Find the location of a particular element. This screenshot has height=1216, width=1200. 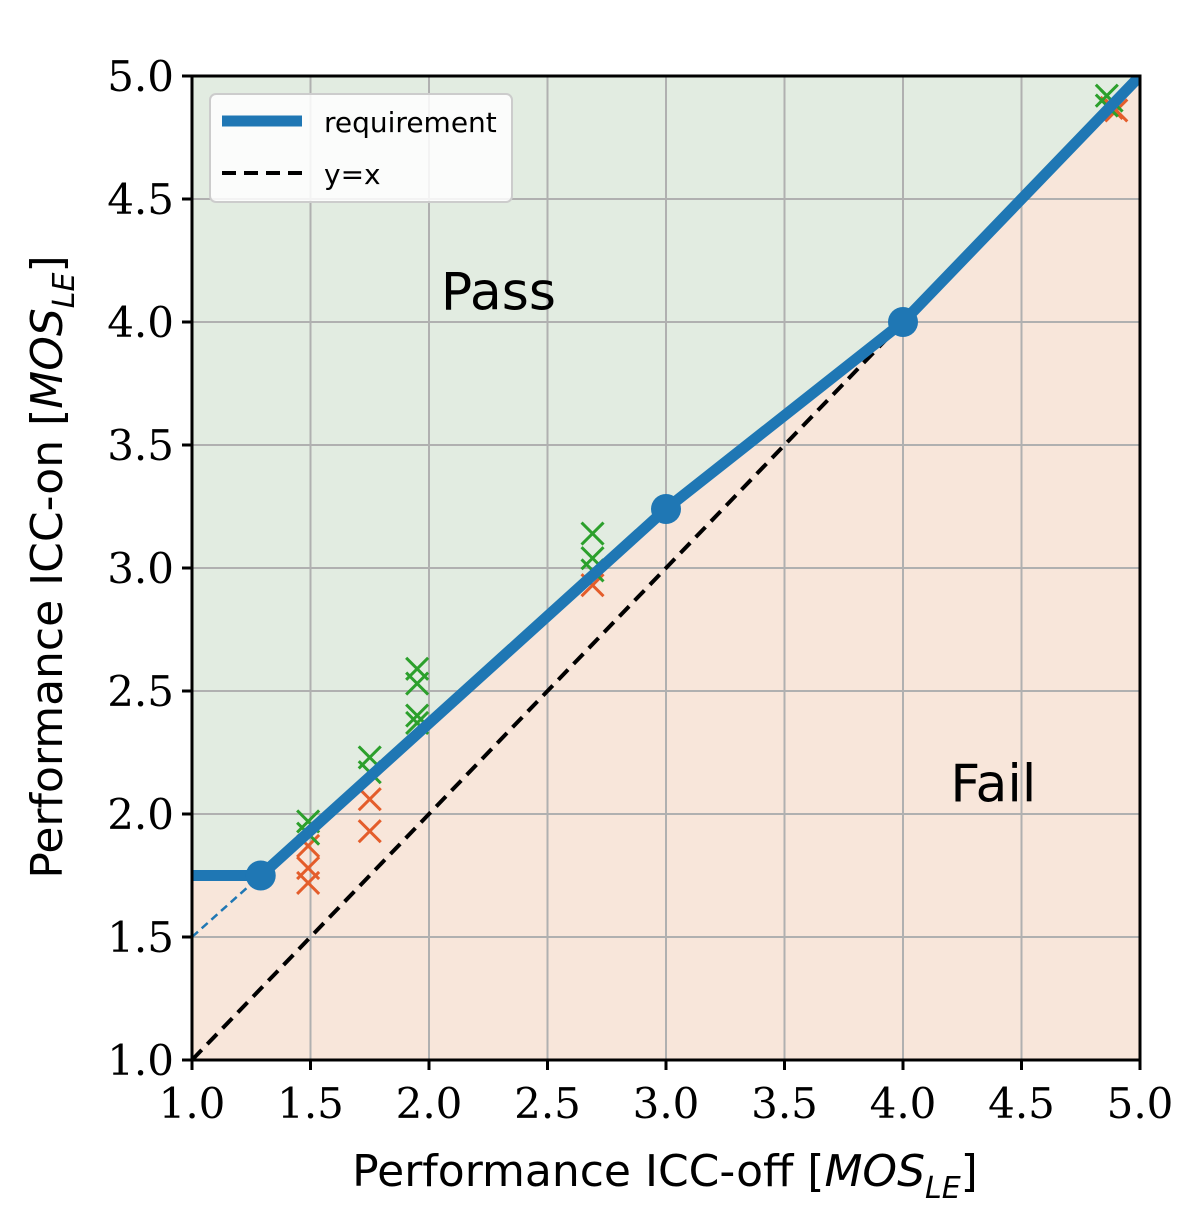

x-tick-label: 2.5 is located at coordinates (547, 1103).